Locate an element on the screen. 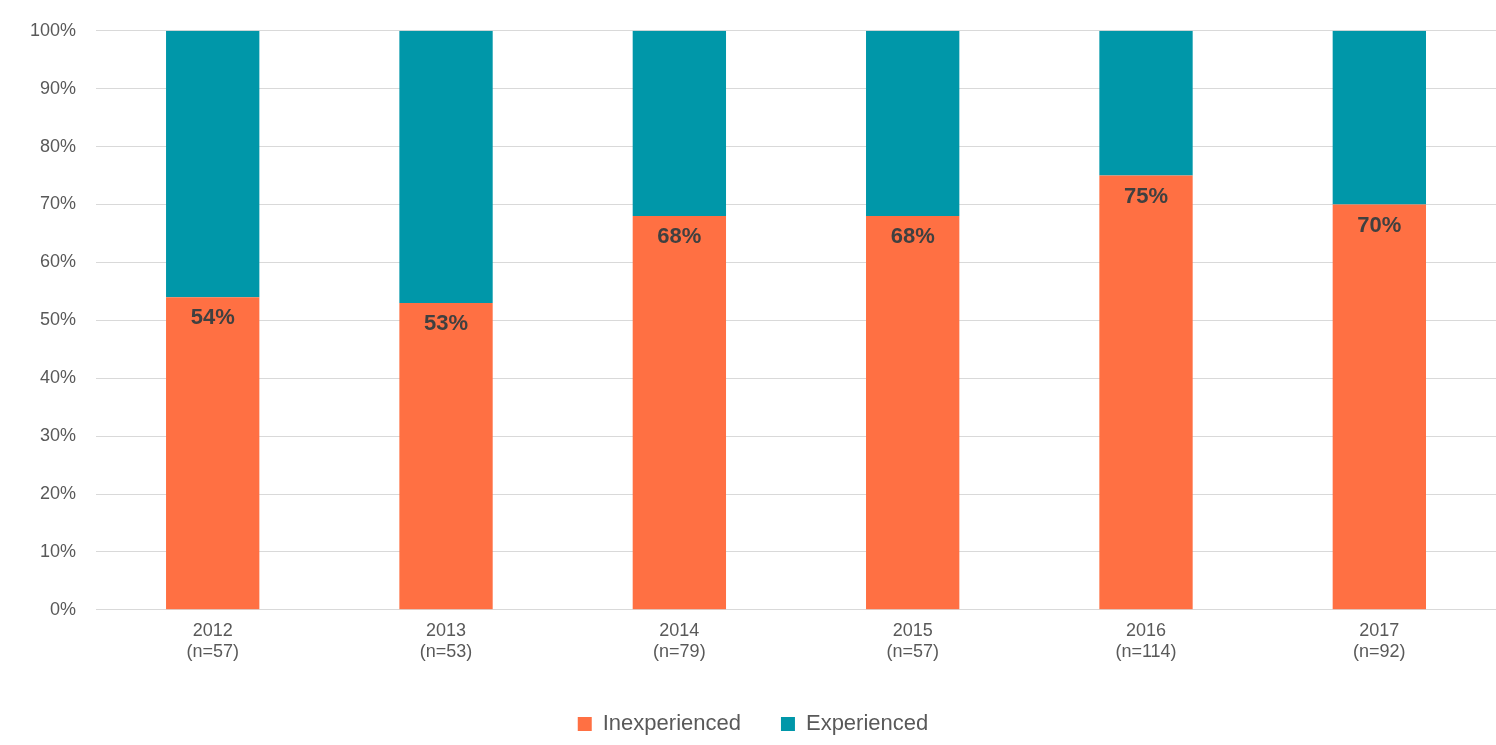  y-tick-label: 10% is located at coordinates (58, 550).